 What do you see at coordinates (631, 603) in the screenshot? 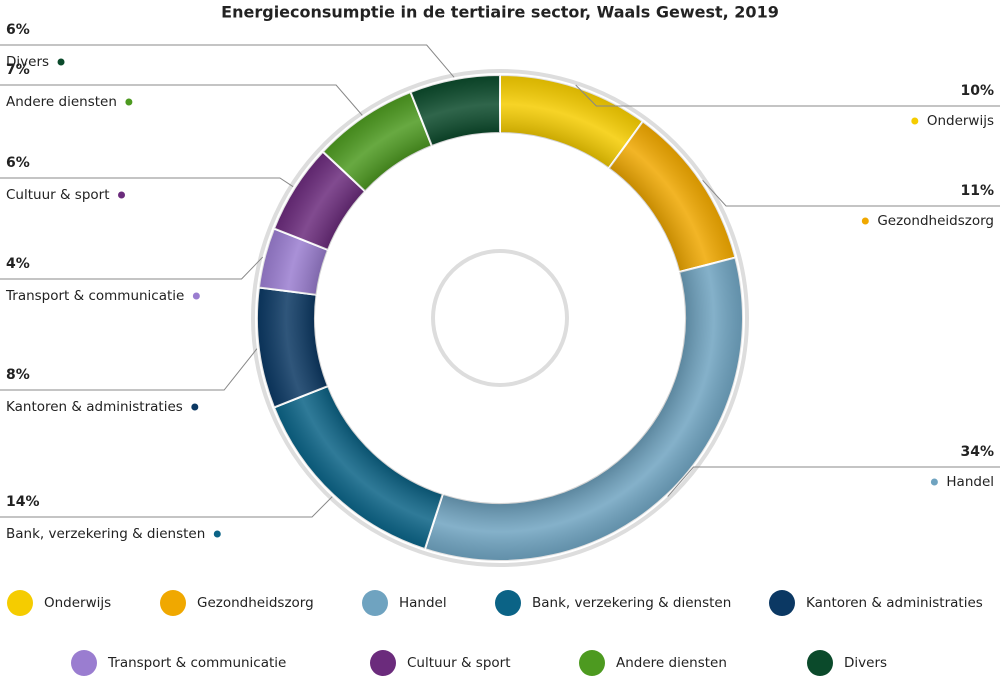
I see `legend-label: Bank, verzekering & diensten` at bounding box center [631, 603].